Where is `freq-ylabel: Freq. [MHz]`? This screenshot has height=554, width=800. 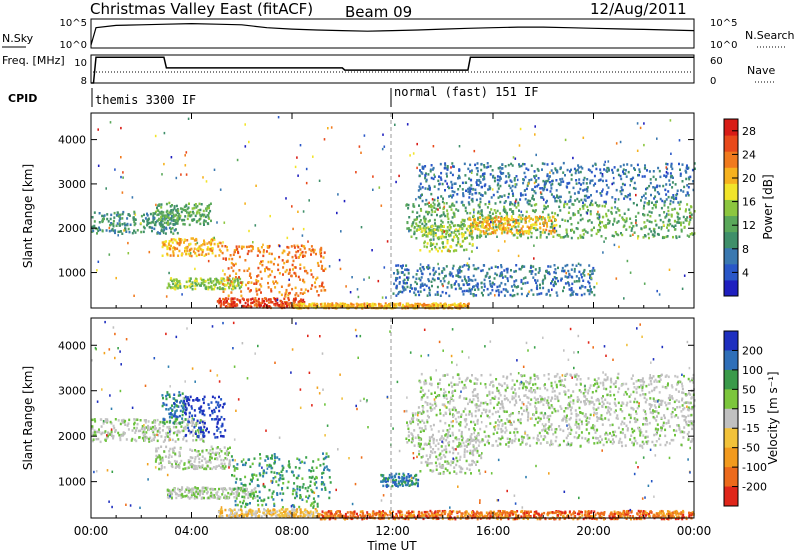 freq-ylabel: Freq. [MHz] is located at coordinates (33, 60).